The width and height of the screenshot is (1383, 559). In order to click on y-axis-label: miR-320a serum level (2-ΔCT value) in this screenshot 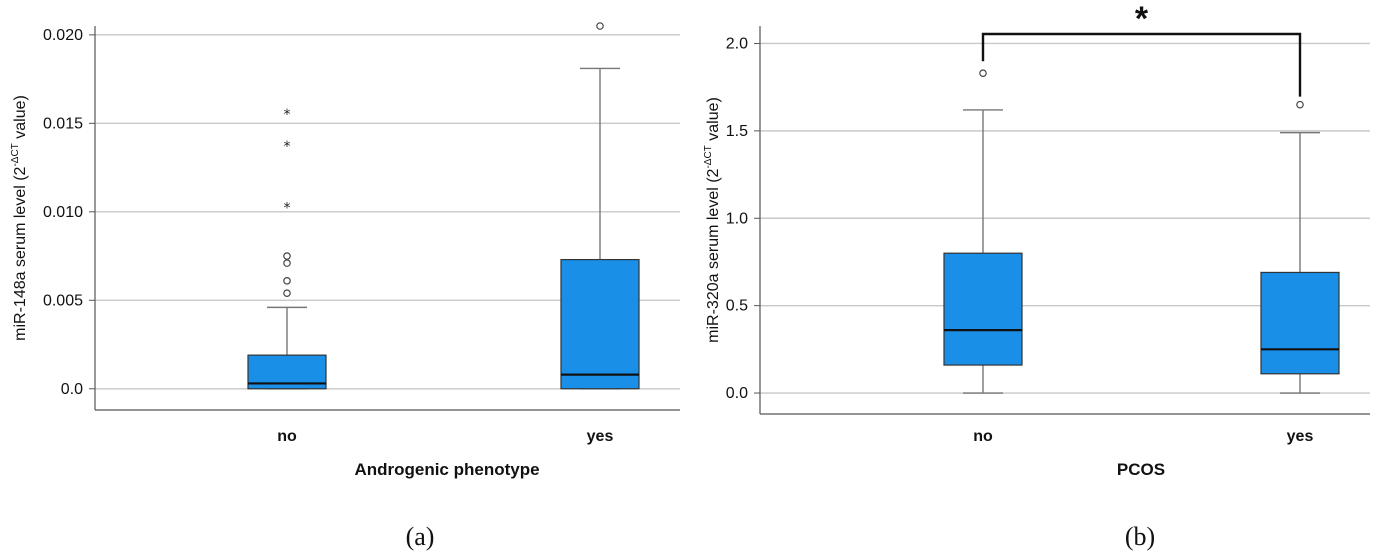, I will do `click(712, 220)`.